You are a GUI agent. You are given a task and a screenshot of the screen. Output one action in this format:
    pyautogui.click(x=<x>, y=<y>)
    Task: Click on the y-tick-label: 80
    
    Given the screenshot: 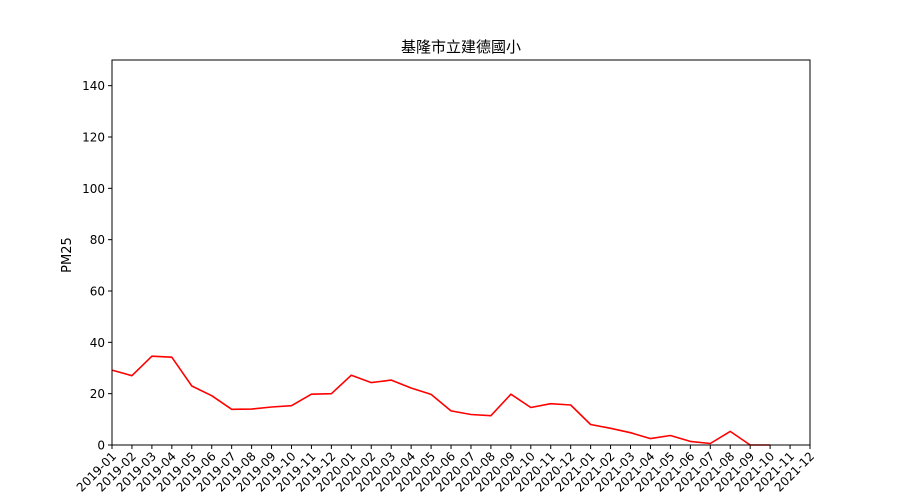 What is the action you would take?
    pyautogui.click(x=97, y=240)
    